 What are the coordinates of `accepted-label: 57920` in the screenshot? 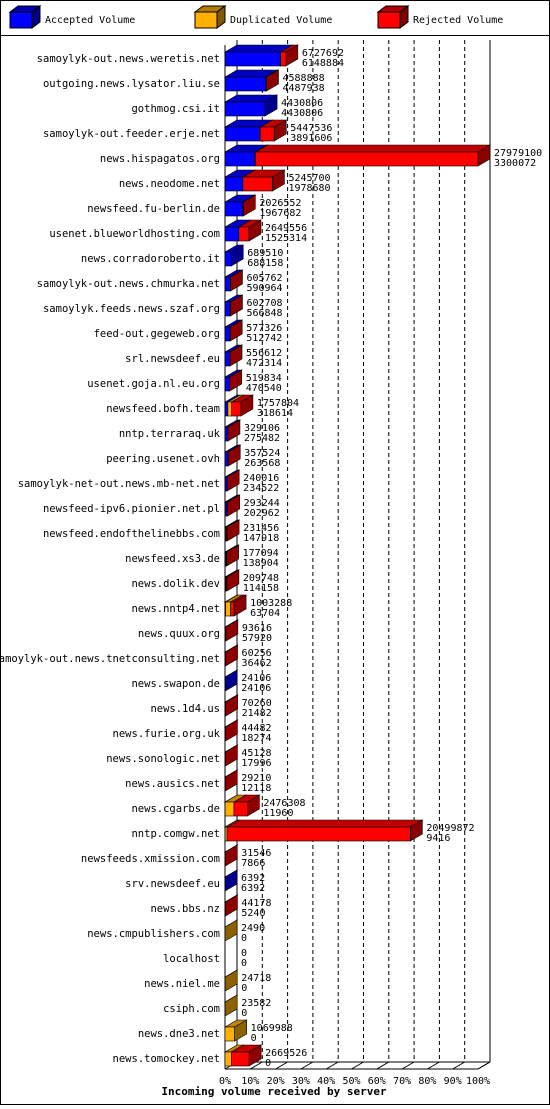 It's located at (257, 638).